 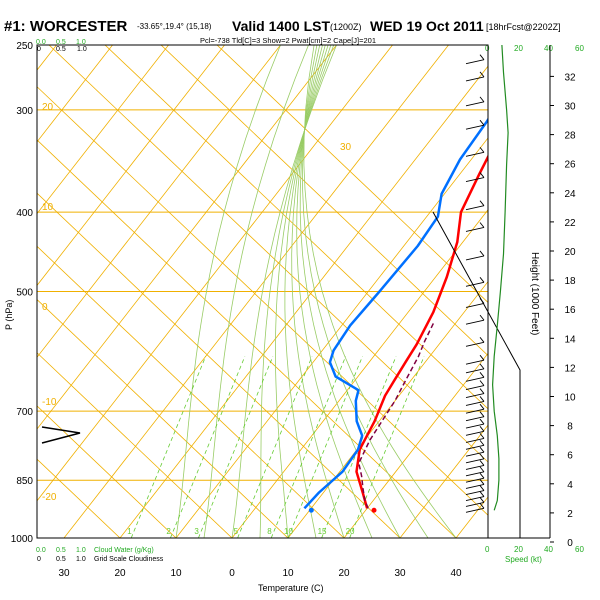 I want to click on pressure-tick-label: 300, so click(x=24, y=111).